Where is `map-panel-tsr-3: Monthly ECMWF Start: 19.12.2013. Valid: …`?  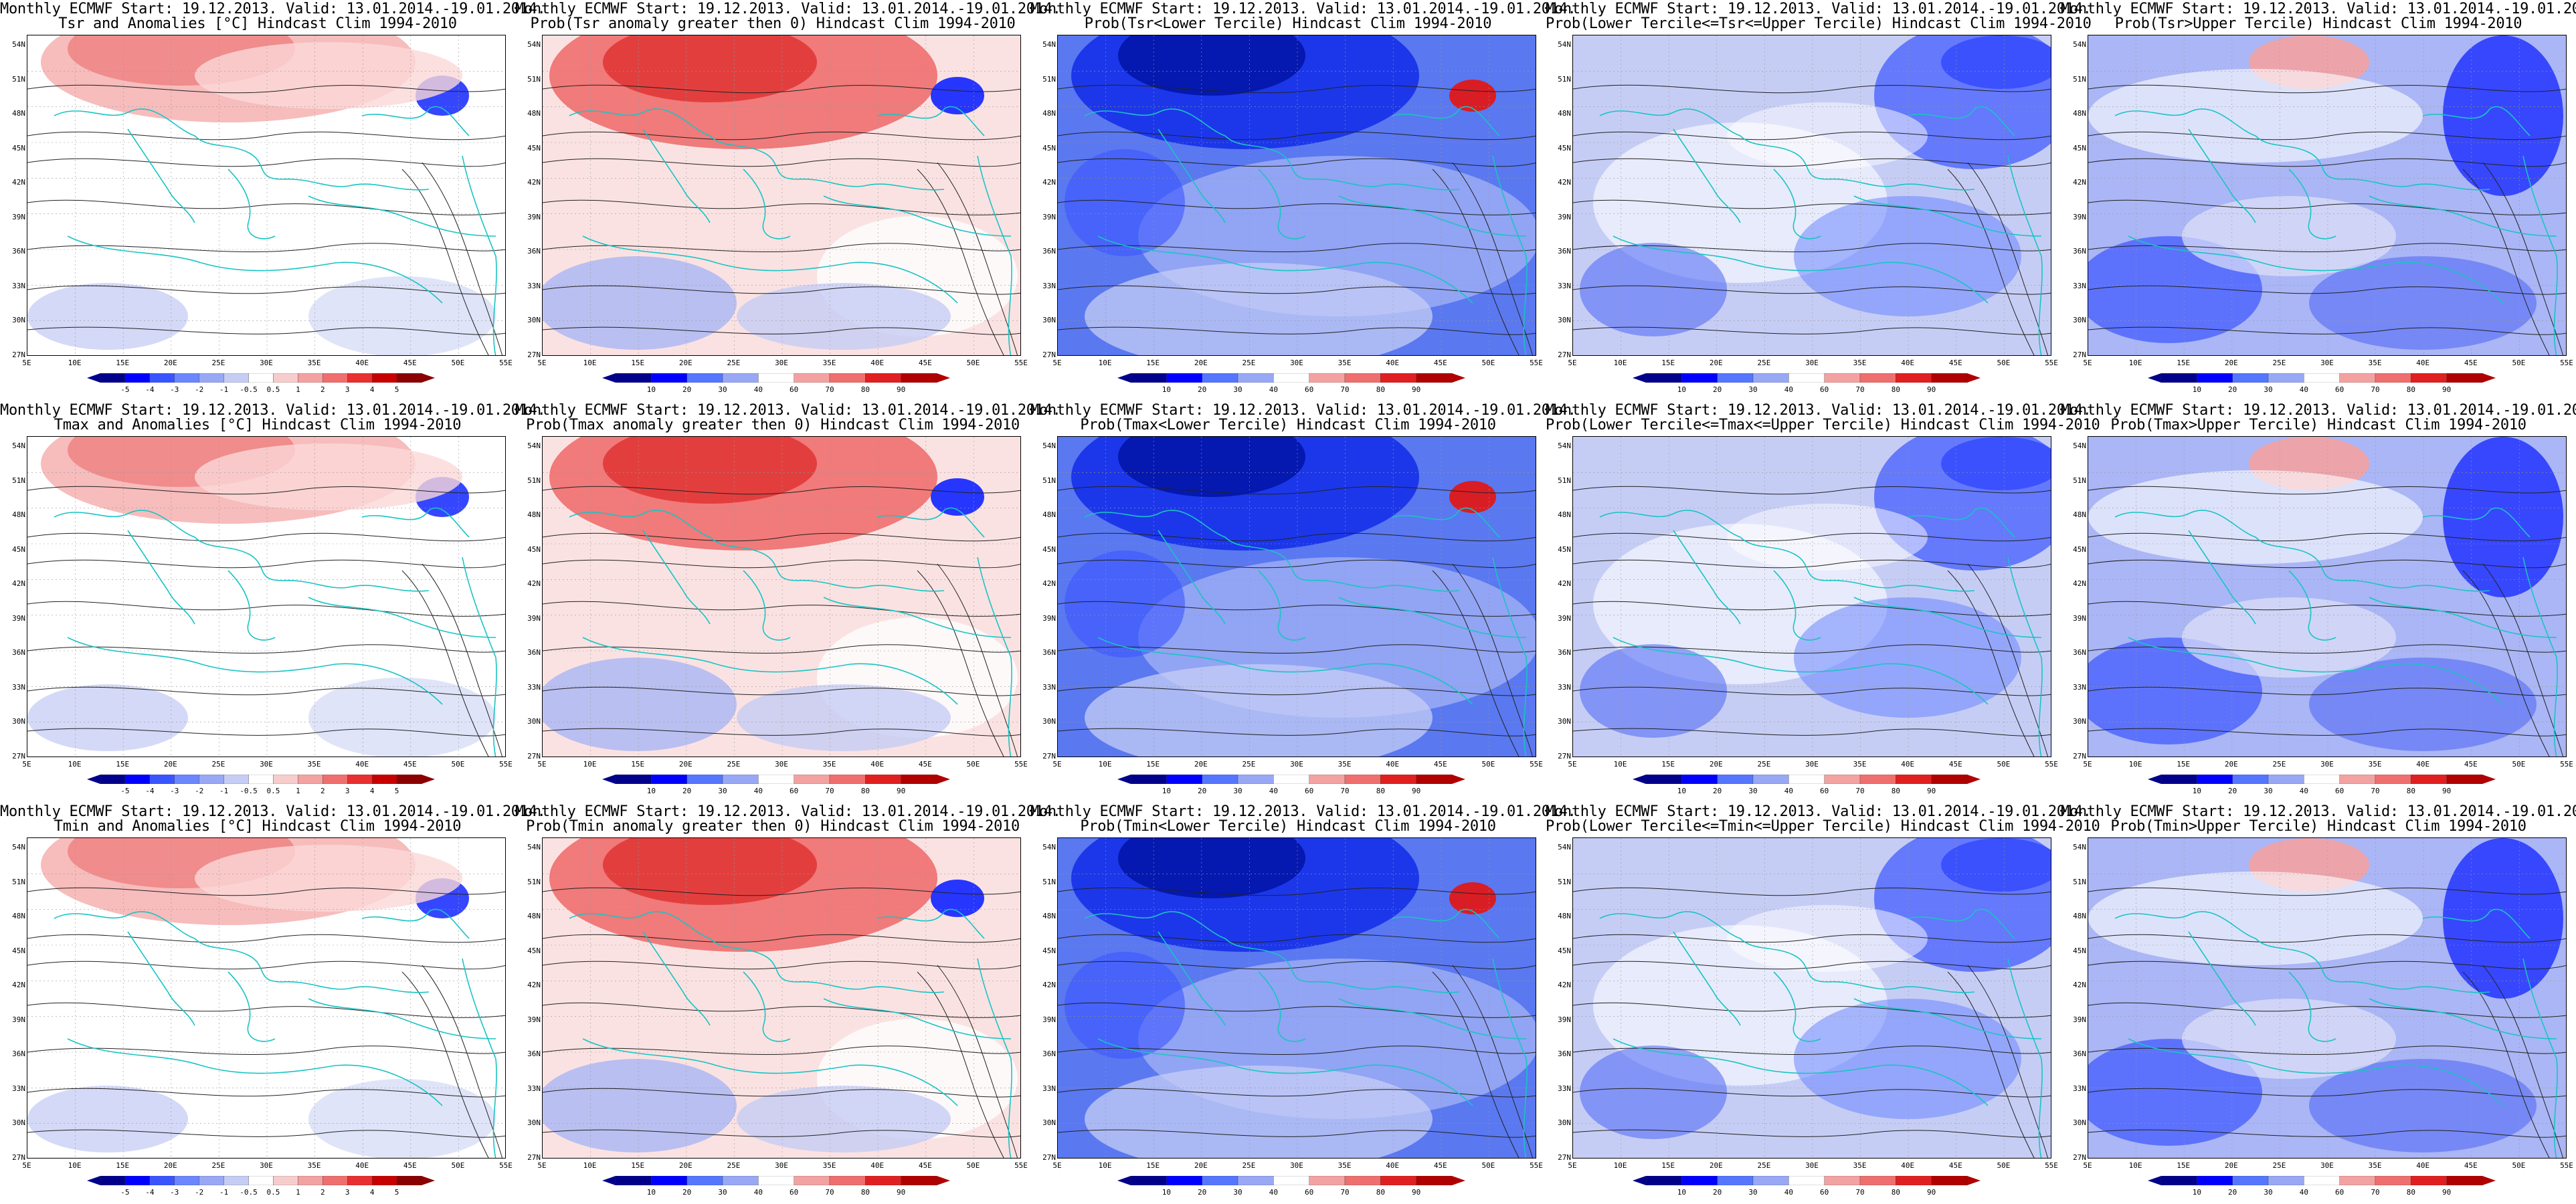 map-panel-tsr-3: Monthly ECMWF Start: 19.12.2013. Valid: … is located at coordinates (1303, 200).